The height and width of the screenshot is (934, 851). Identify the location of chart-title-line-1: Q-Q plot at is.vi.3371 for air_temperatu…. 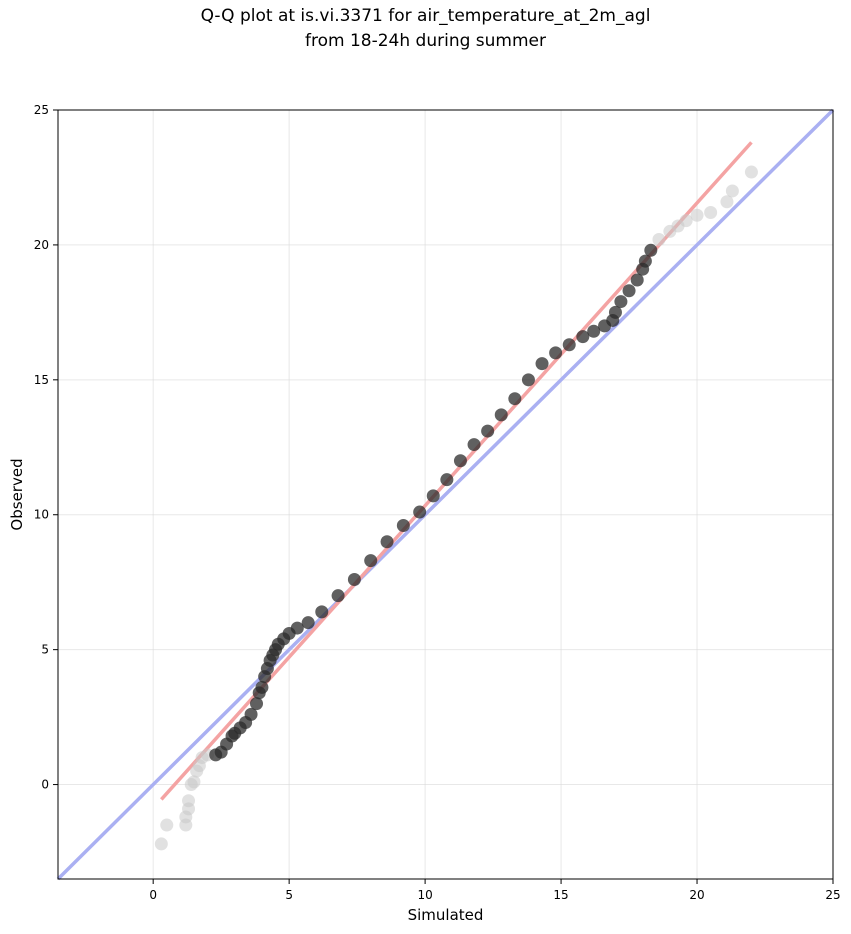
(425, 16).